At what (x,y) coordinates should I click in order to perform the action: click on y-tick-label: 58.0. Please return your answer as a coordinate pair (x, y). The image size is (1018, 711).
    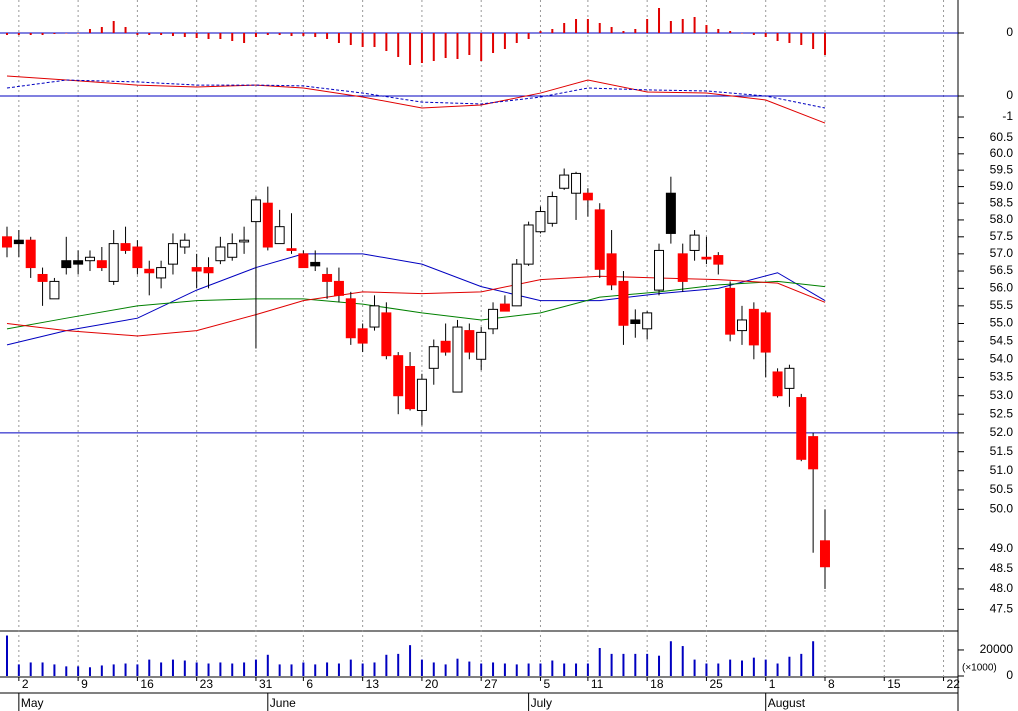
    Looking at the image, I should click on (1002, 219).